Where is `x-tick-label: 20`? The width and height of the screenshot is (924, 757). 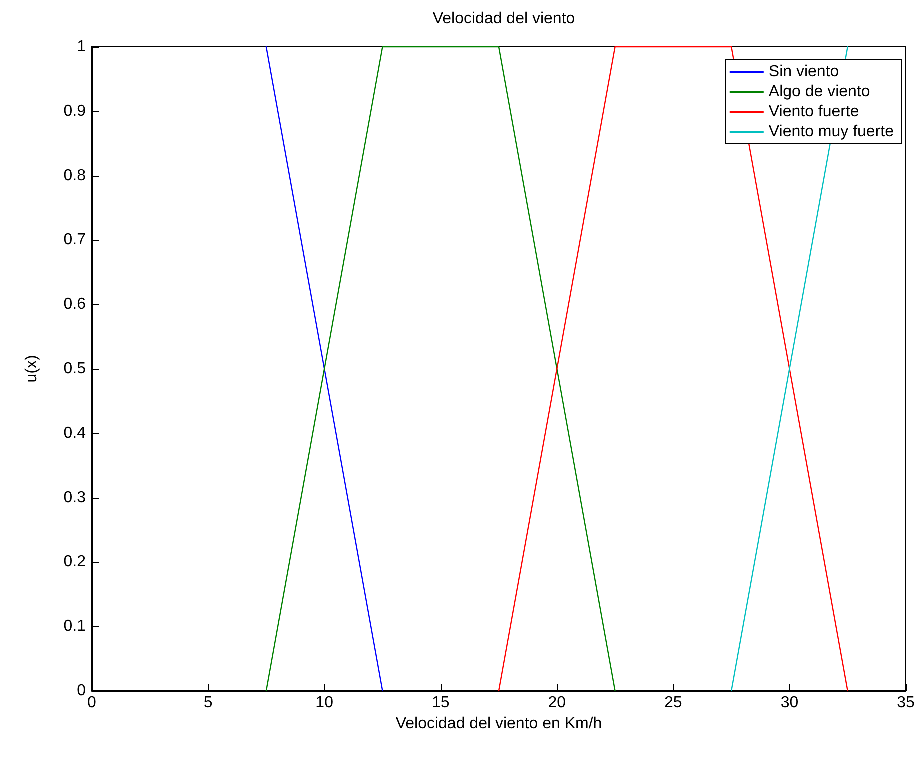
x-tick-label: 20 is located at coordinates (557, 703).